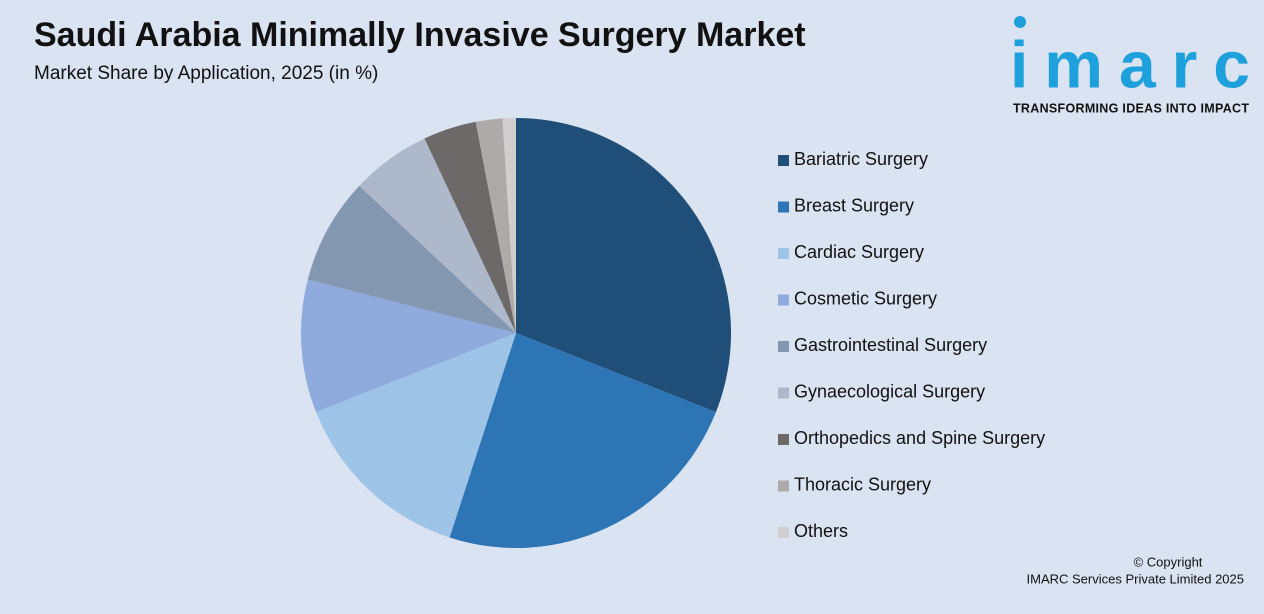 Image resolution: width=1264 pixels, height=614 pixels. Describe the element at coordinates (919, 438) in the screenshot. I see `legend-label: Orthopedics and Spine Surgery` at that location.